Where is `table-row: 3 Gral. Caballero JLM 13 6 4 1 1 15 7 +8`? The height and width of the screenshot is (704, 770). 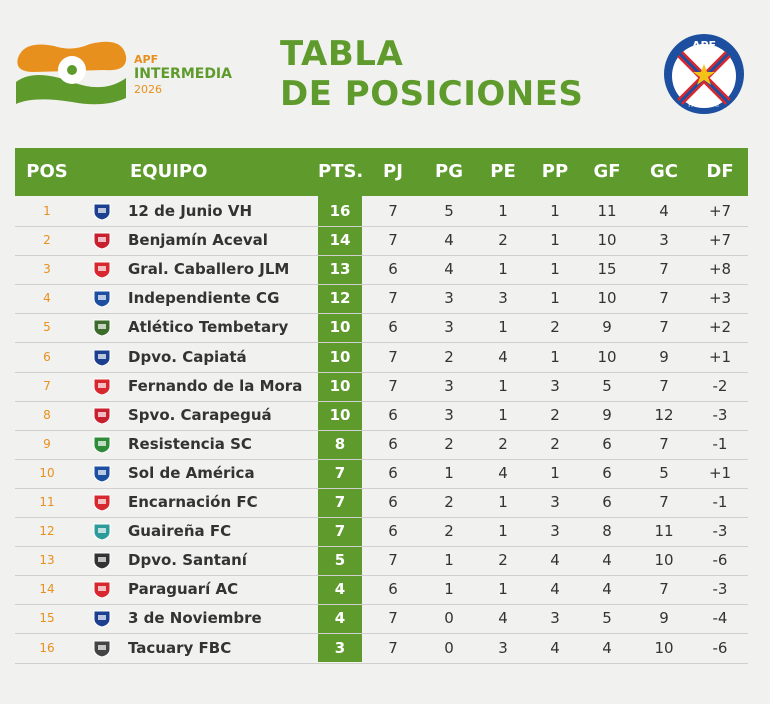 table-row: 3 Gral. Caballero JLM 13 6 4 1 1 15 7 +8 is located at coordinates (381, 270).